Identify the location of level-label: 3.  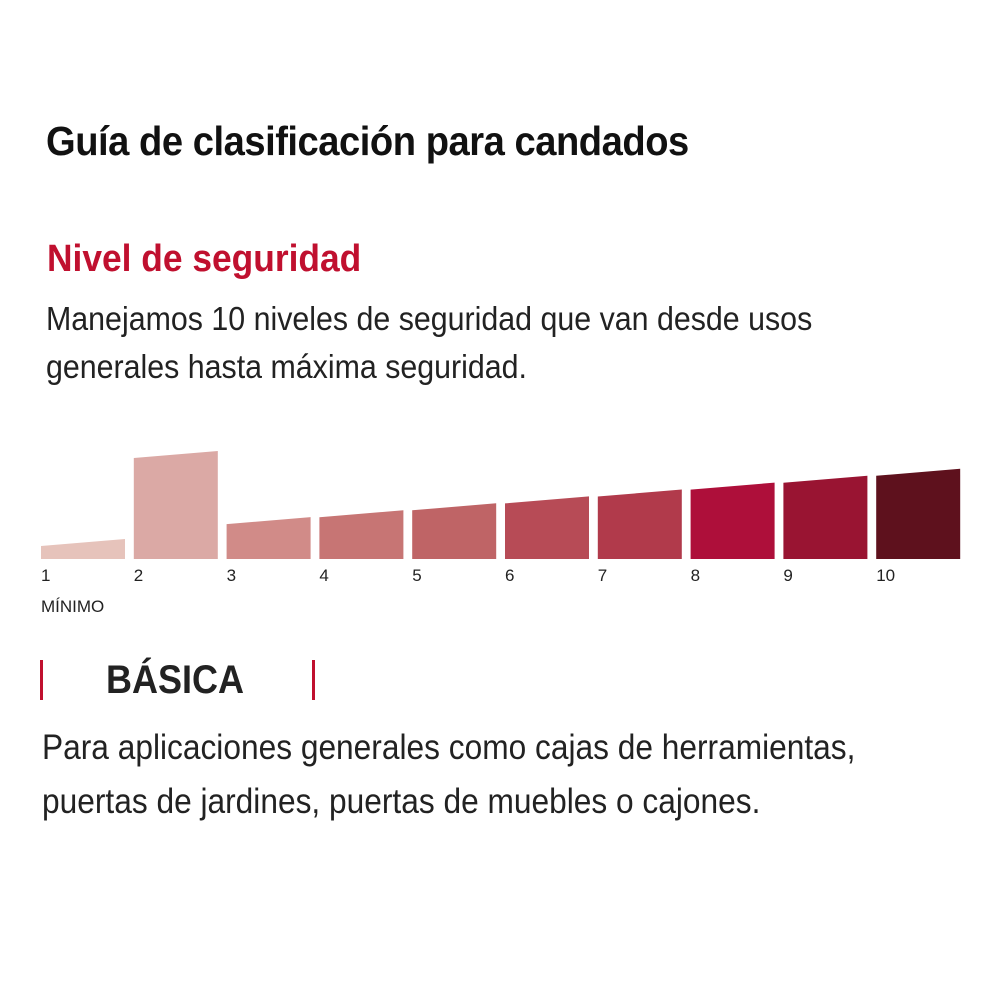
(231, 575).